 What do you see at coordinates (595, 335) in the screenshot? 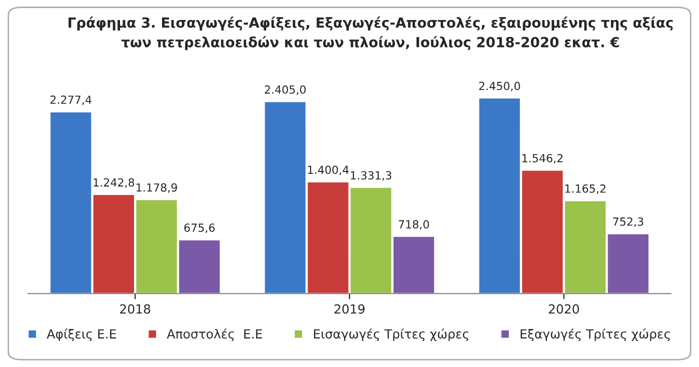
I see `legend-label: Εξαγωγές Τρίτες χώρες` at bounding box center [595, 335].